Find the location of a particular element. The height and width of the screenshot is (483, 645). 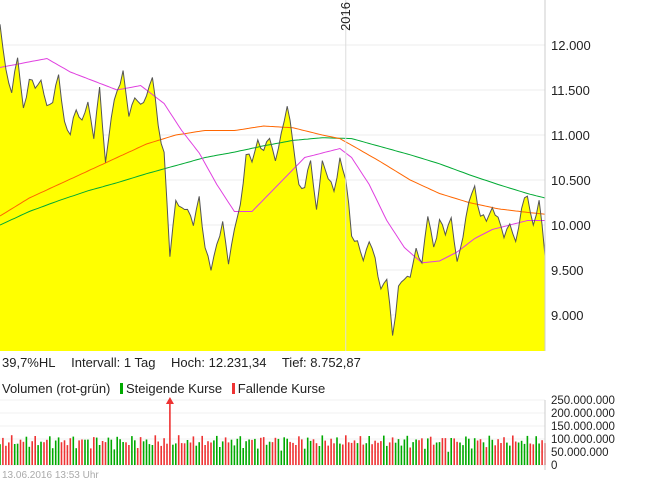

price-tick-label: 11.000 is located at coordinates (570, 135).